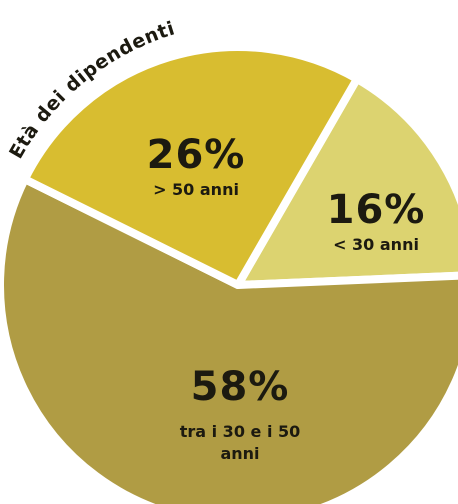 This screenshot has width=458, height=504. I want to click on slice-label: 16% < 30 anni, so click(367, 222).